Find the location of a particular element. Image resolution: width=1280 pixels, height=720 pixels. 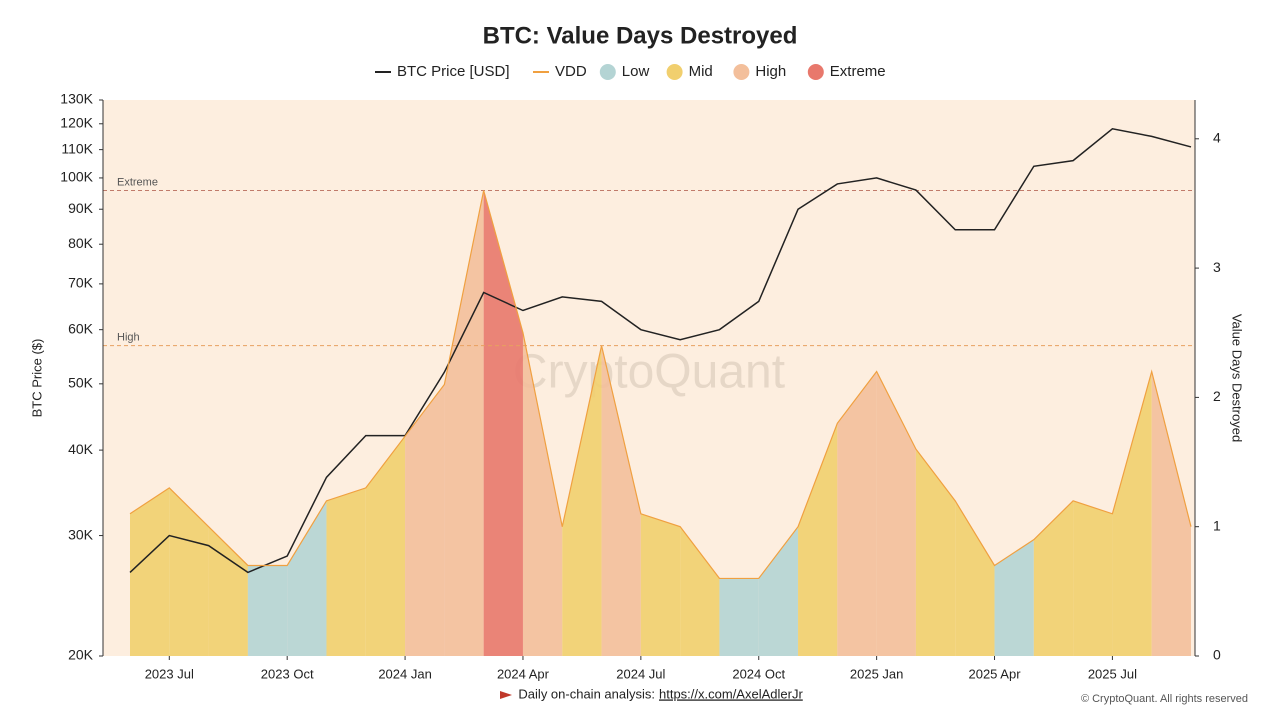

legend-label: High is located at coordinates (770, 71).